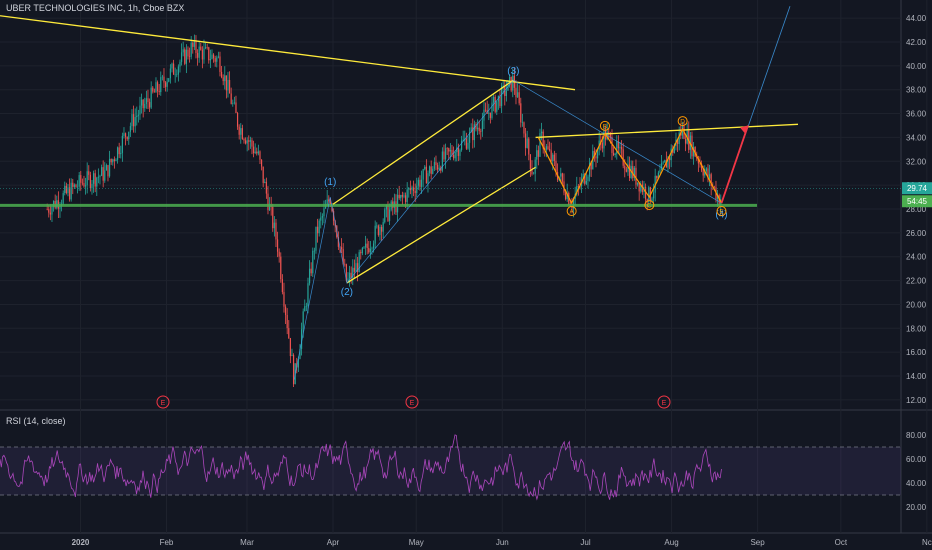 This screenshot has width=932, height=550. Describe the element at coordinates (916, 281) in the screenshot. I see `price-tick-label: 22.00` at that location.